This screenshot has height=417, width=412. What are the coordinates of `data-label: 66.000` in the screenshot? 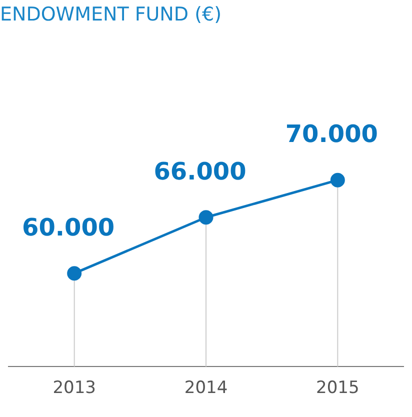 It's located at (200, 171).